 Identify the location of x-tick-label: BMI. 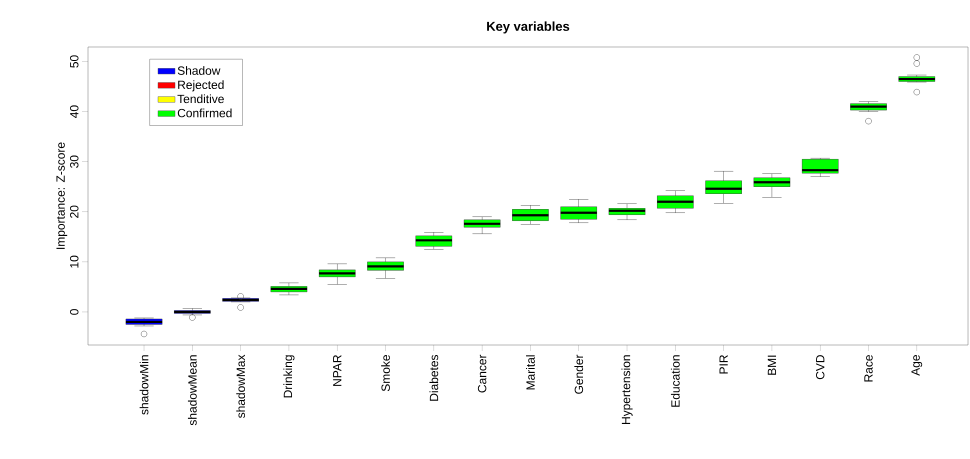
(772, 365).